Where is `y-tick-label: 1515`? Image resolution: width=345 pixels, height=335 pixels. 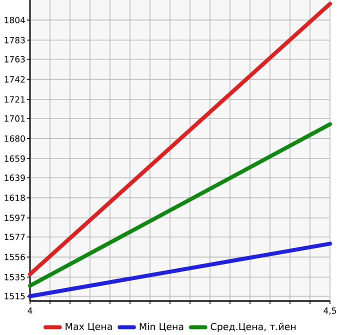
y-tick-label: 1515 is located at coordinates (14, 296).